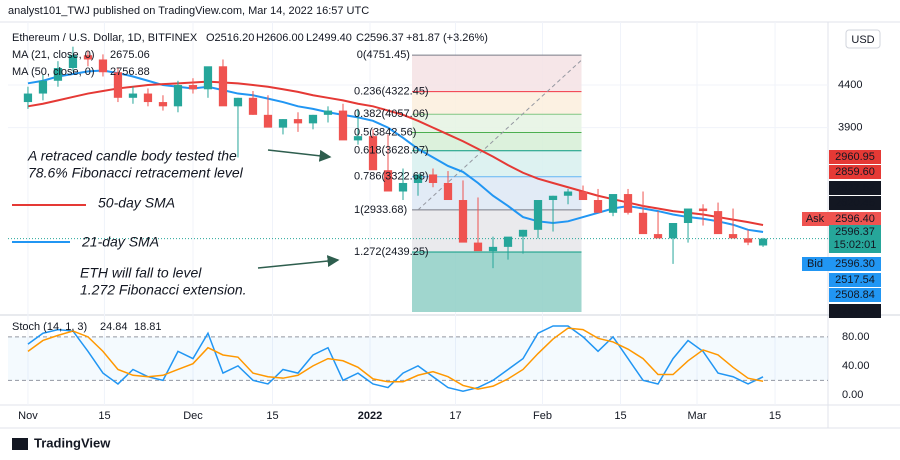 The width and height of the screenshot is (900, 460). What do you see at coordinates (856, 366) in the screenshot?
I see `stoch-tick-label: 40.00` at bounding box center [856, 366].